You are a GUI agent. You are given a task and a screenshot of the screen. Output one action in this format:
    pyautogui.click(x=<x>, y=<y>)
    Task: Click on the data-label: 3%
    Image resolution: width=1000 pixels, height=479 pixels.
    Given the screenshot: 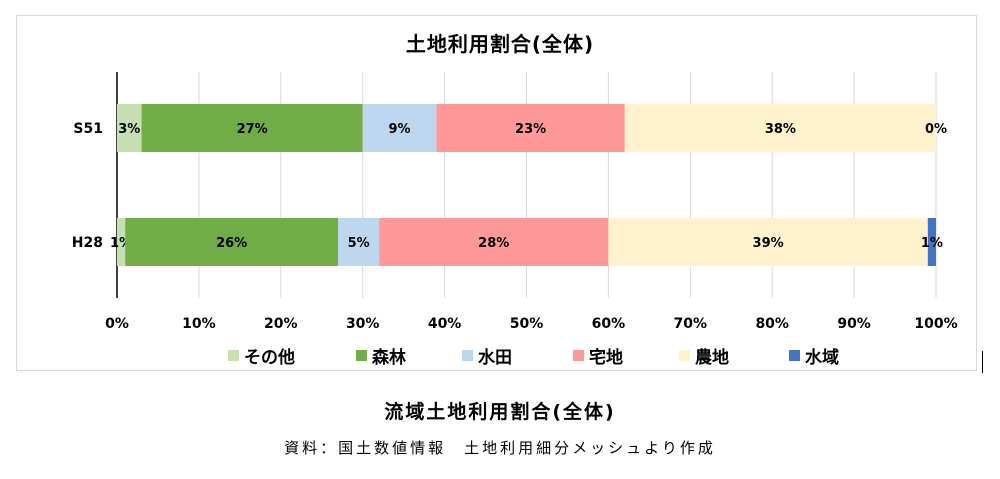 What is the action you would take?
    pyautogui.click(x=129, y=129)
    